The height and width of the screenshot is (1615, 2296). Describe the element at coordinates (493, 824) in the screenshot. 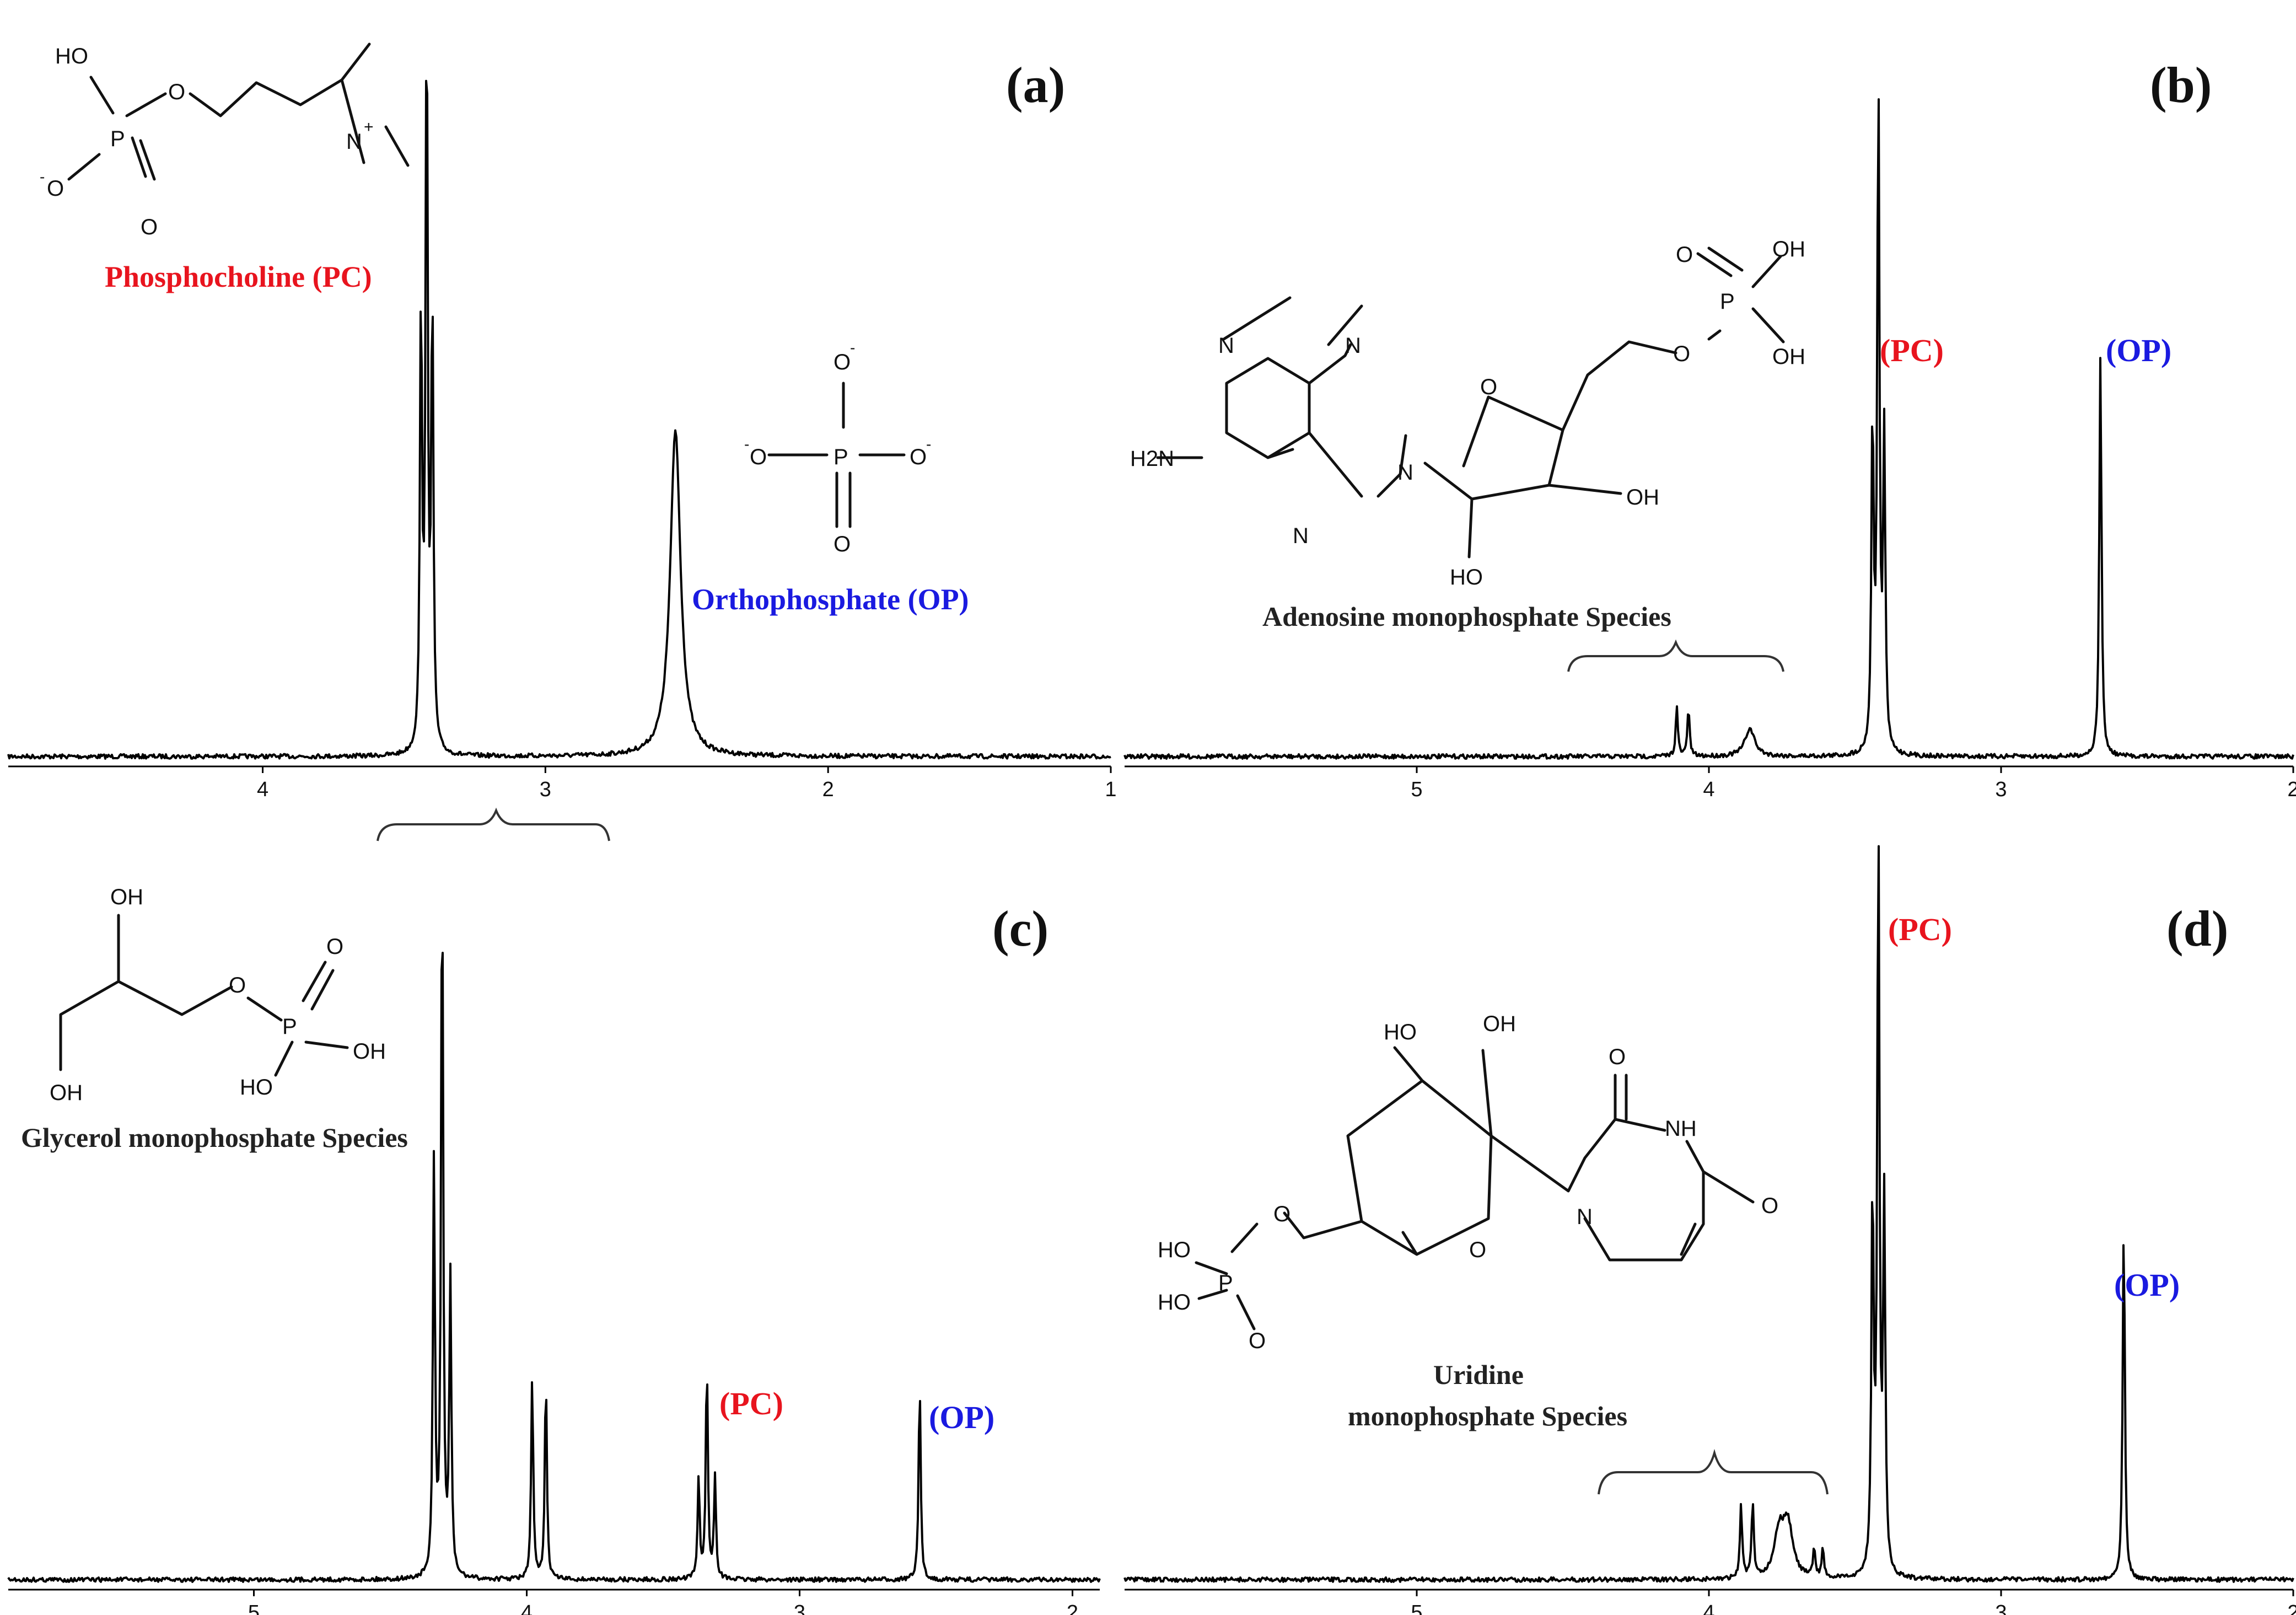

I see `glycerol-bracket` at that location.